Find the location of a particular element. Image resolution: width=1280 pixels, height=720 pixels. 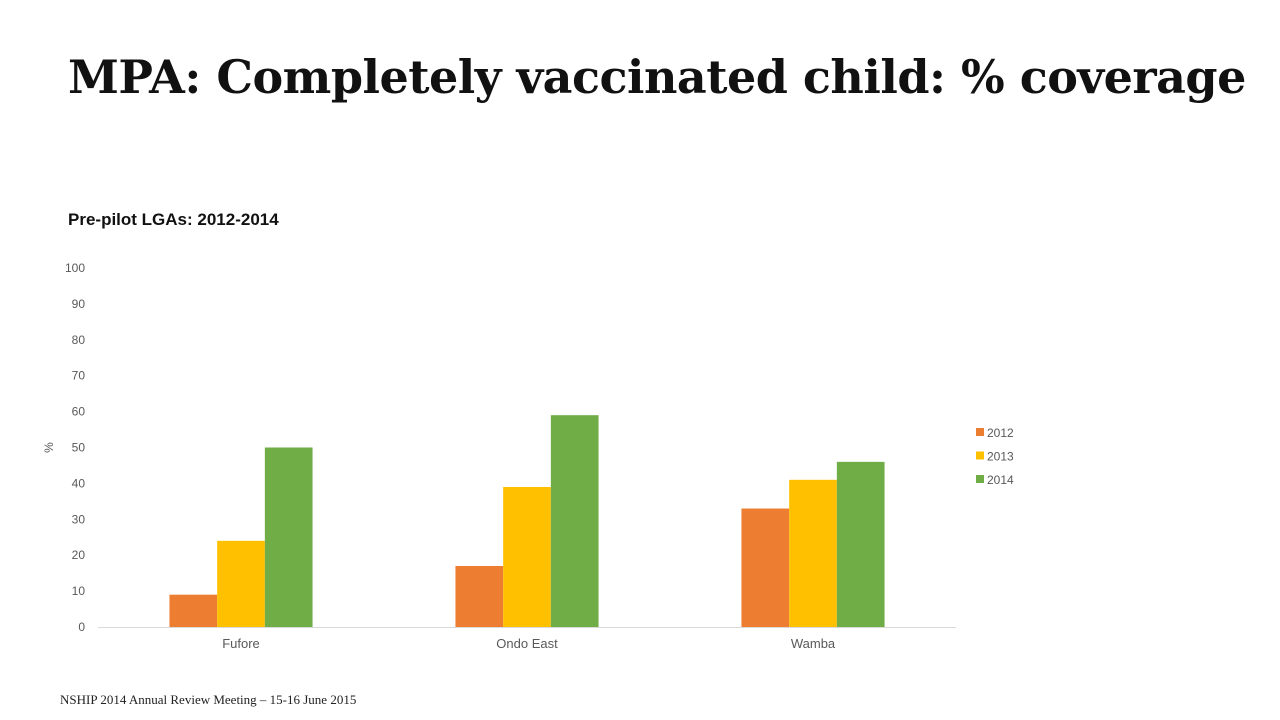

y-axis-label: % is located at coordinates (49, 447).